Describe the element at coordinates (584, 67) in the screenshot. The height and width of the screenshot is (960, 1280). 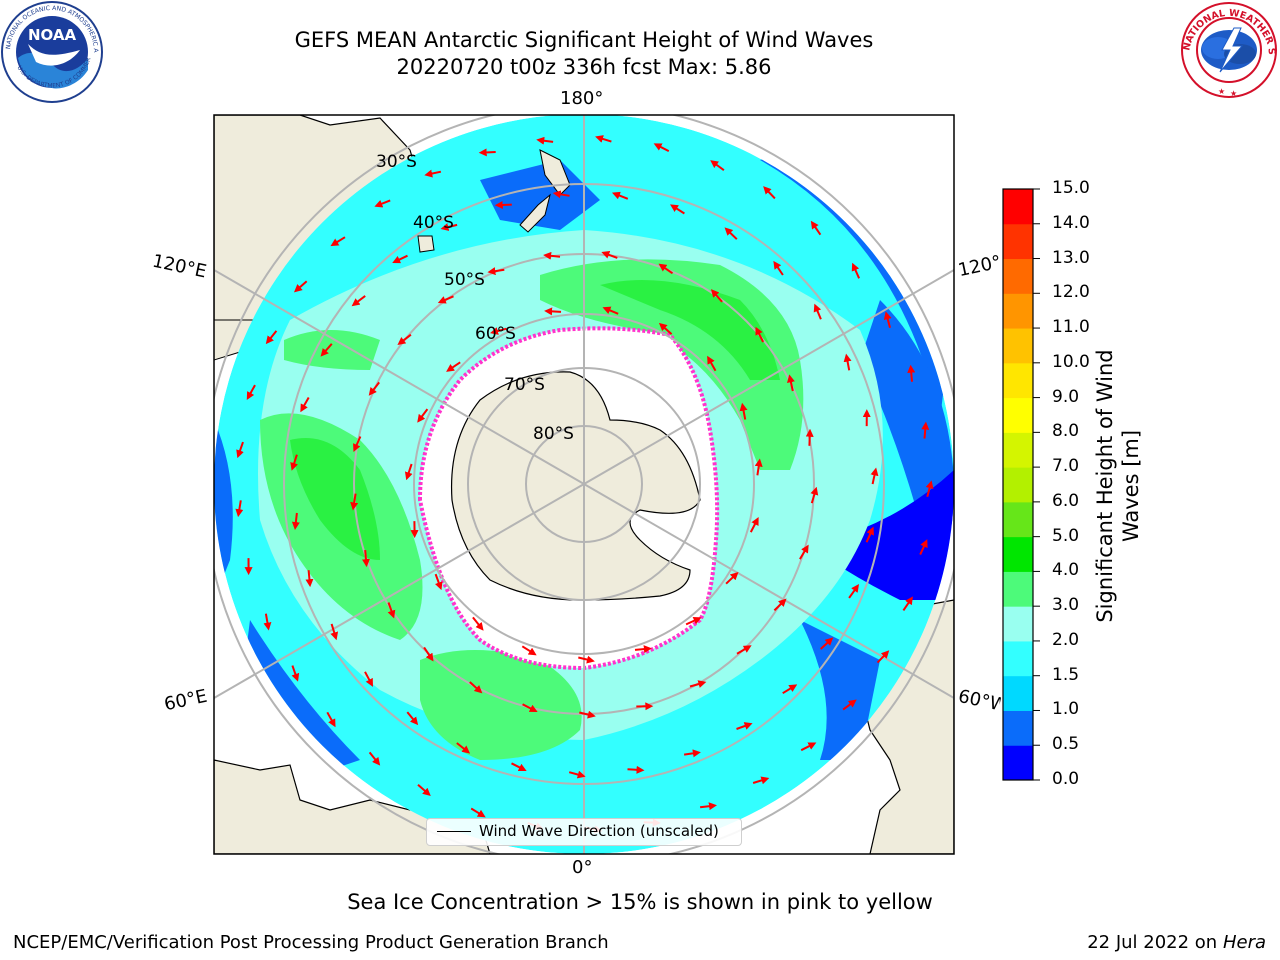
I see `chart-subtitle: 20220720 t00z 336h fcst Max: 5.86` at that location.